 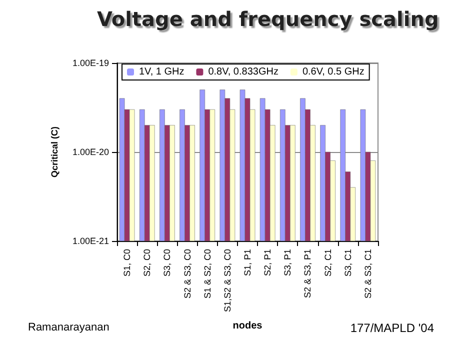 What do you see at coordinates (267, 262) in the screenshot?
I see `x-tick-label: S2, P1` at bounding box center [267, 262].